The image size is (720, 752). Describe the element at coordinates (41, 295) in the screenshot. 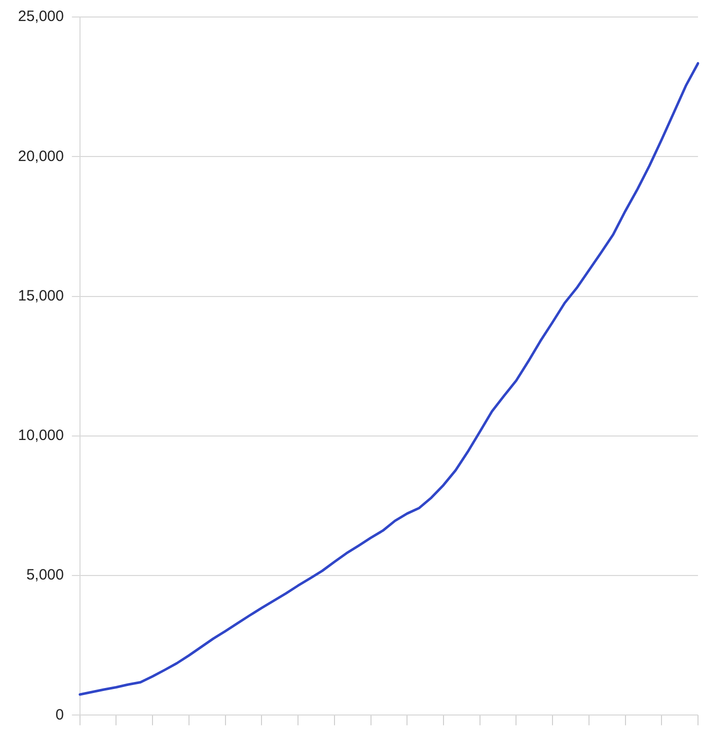

I see `y-tick-label: 15,000` at that location.